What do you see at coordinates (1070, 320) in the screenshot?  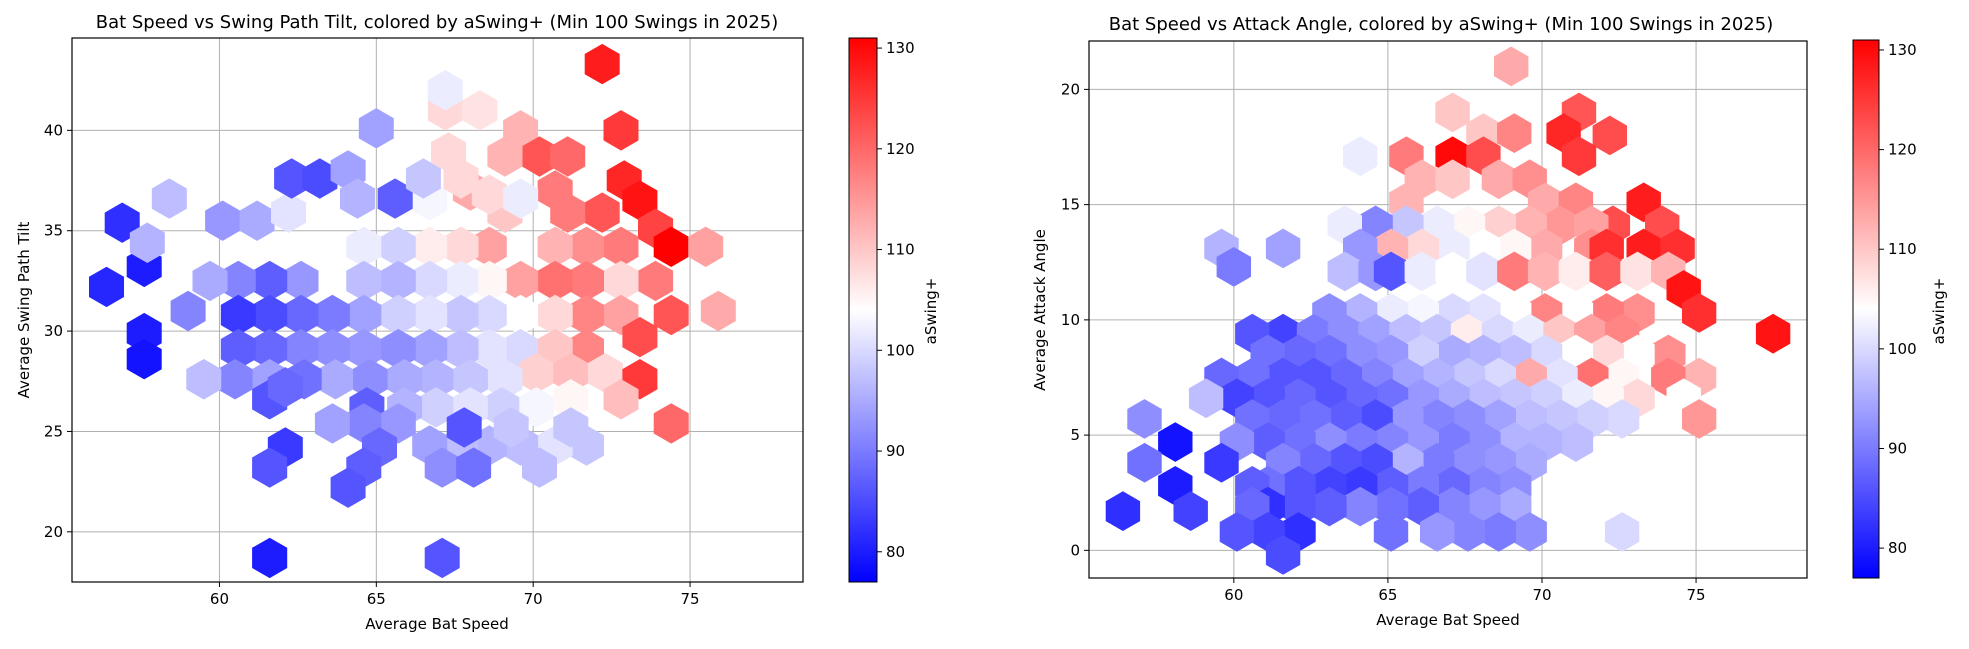 I see `y-tick-label: 10` at bounding box center [1070, 320].